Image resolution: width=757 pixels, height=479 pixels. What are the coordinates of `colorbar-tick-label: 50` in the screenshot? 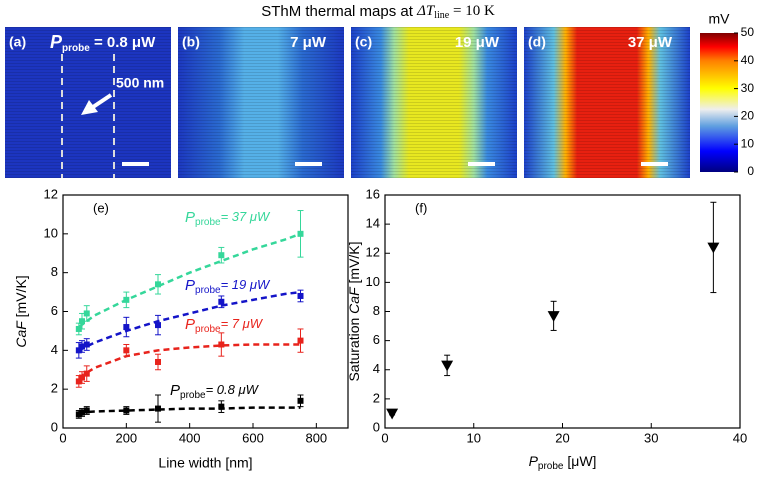 It's located at (748, 32).